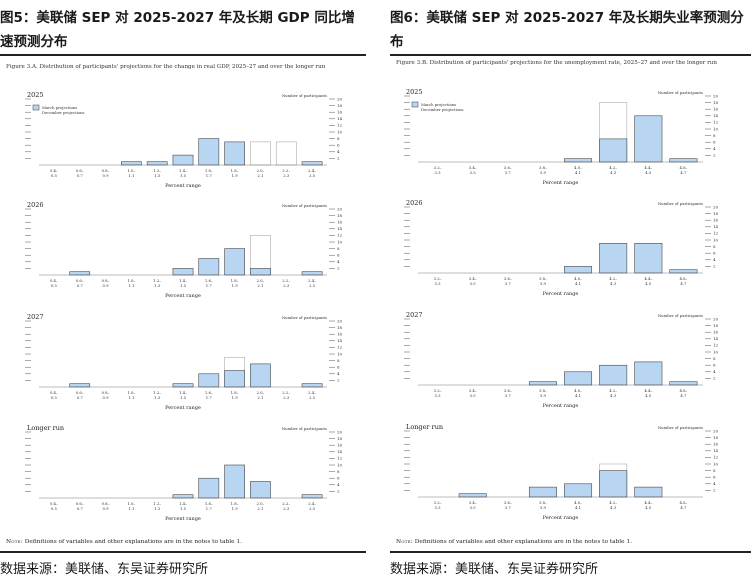 This screenshot has height=579, width=751. I want to click on x-tick-label: 1.1, so click(131, 508).